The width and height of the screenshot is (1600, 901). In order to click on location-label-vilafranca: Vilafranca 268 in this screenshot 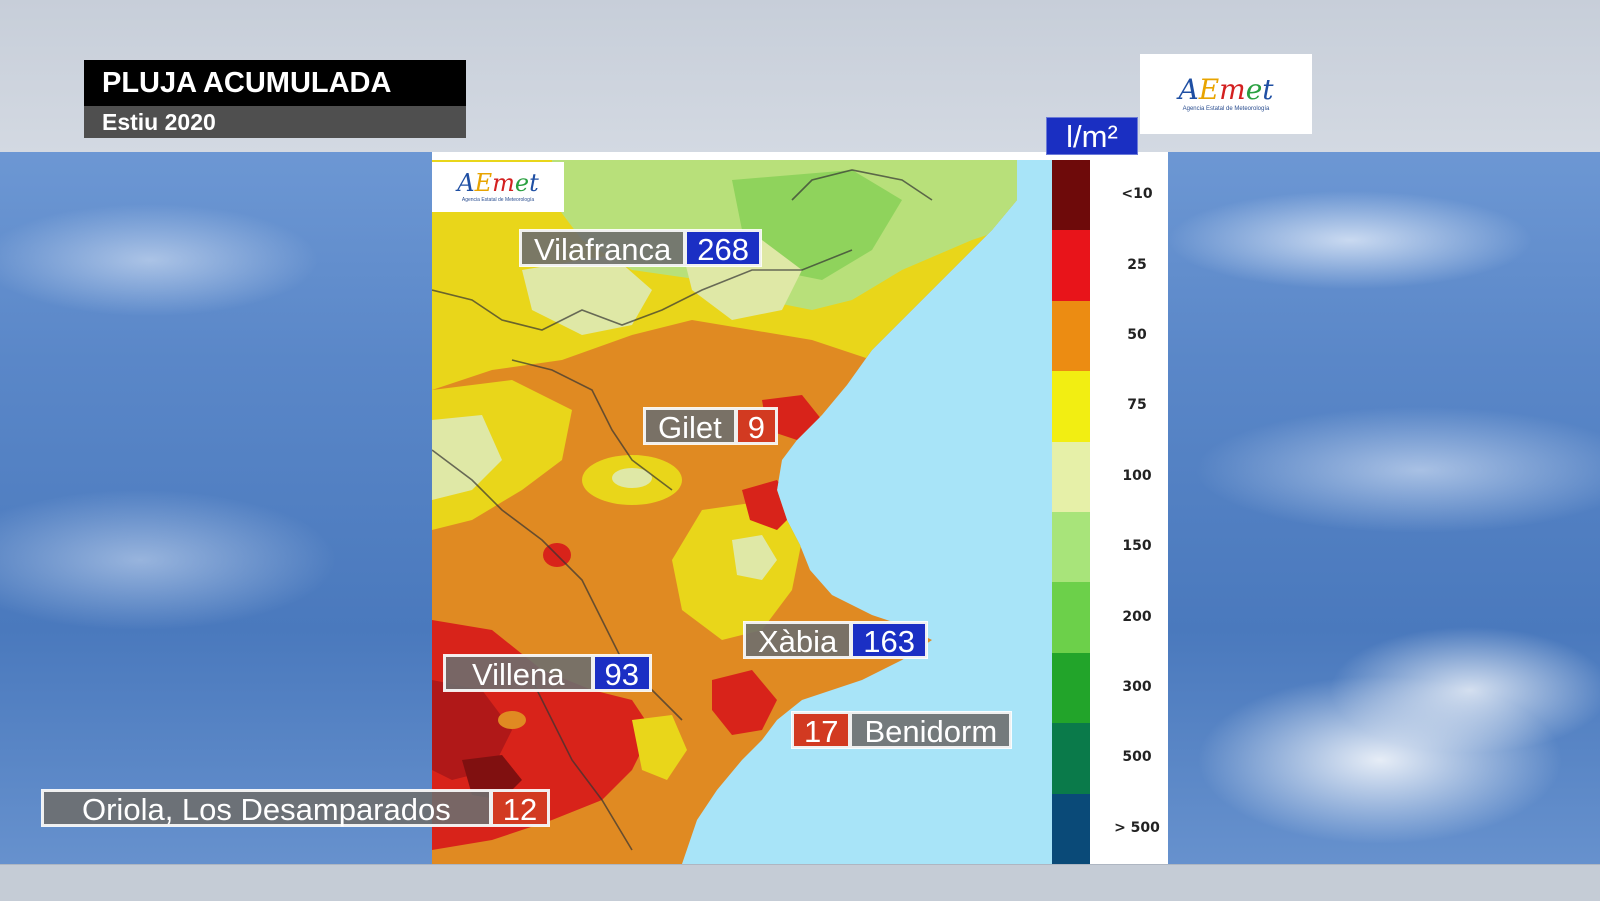, I will do `click(641, 248)`.